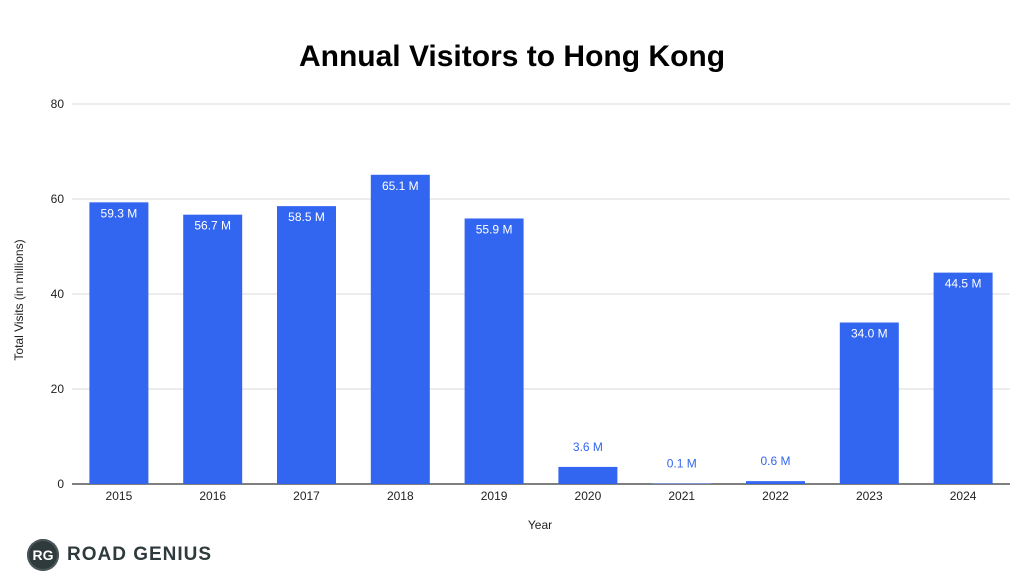 The width and height of the screenshot is (1024, 582). I want to click on y-tick-label: 60, so click(58, 199).